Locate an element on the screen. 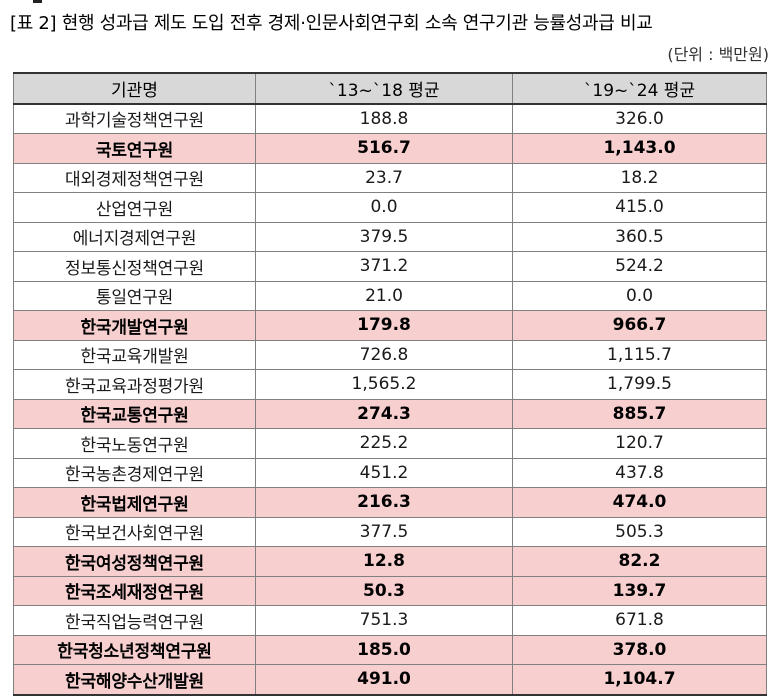  org-name-cell: 한국법제연구원 is located at coordinates (134, 502).